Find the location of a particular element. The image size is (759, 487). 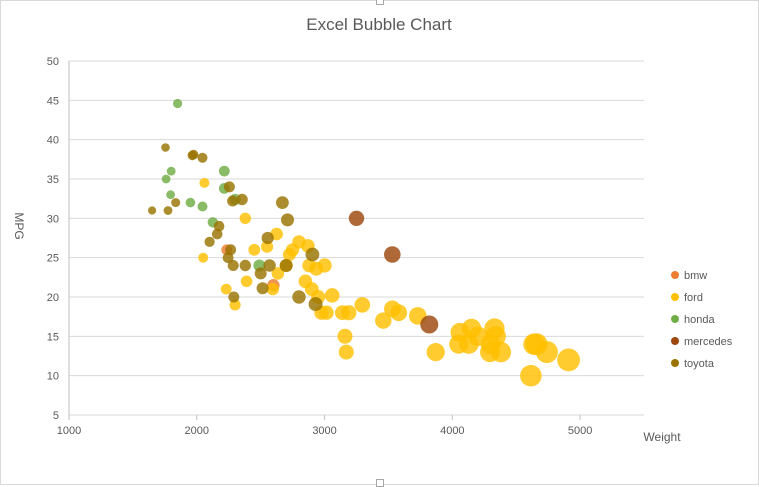

legend-label-ford: ford is located at coordinates (693, 298).